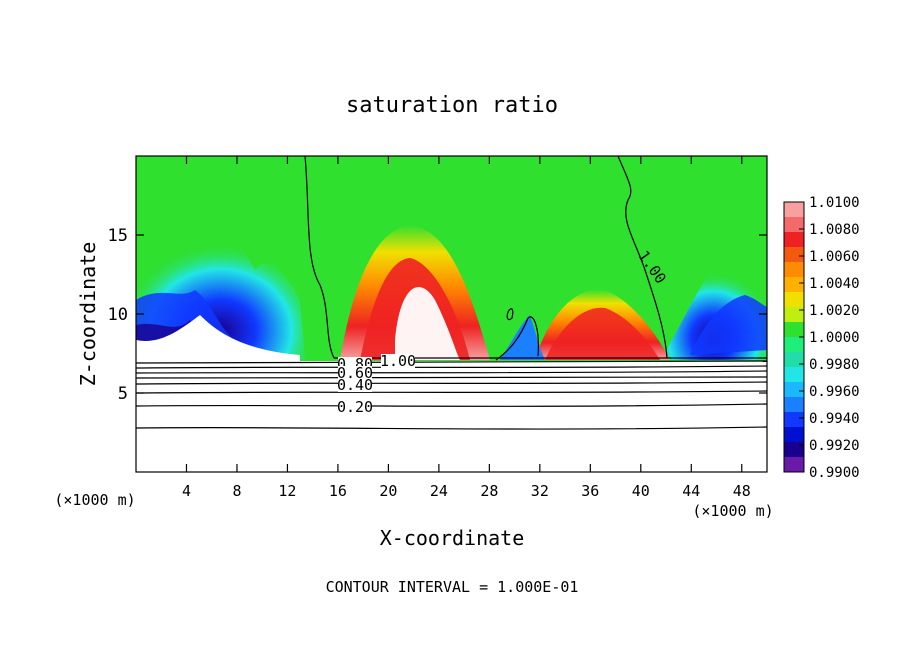 The width and height of the screenshot is (904, 654). What do you see at coordinates (742, 491) in the screenshot?
I see `x-tick-label: 48` at bounding box center [742, 491].